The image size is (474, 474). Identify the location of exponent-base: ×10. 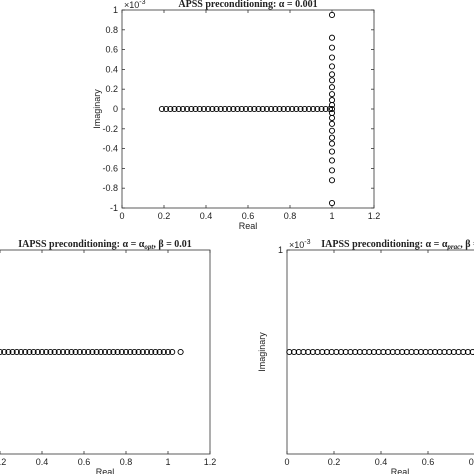
(131, 5).